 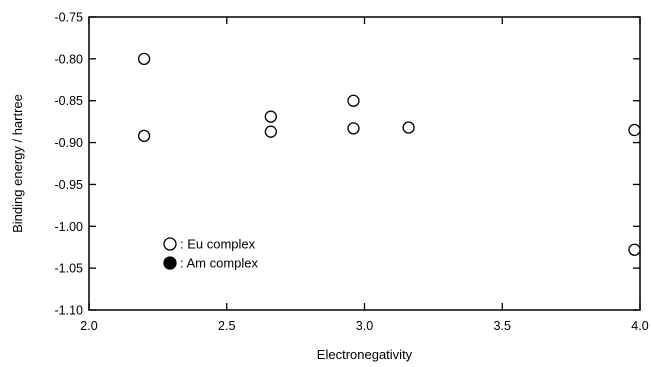 What do you see at coordinates (170, 244) in the screenshot?
I see `legend-marker-eu` at bounding box center [170, 244].